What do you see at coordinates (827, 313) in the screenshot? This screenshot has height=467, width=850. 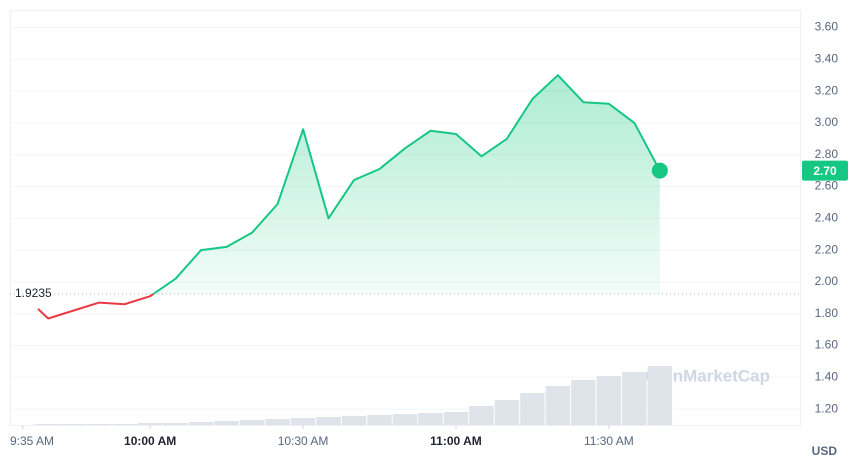 I see `y-tick-label: 1.80` at bounding box center [827, 313].